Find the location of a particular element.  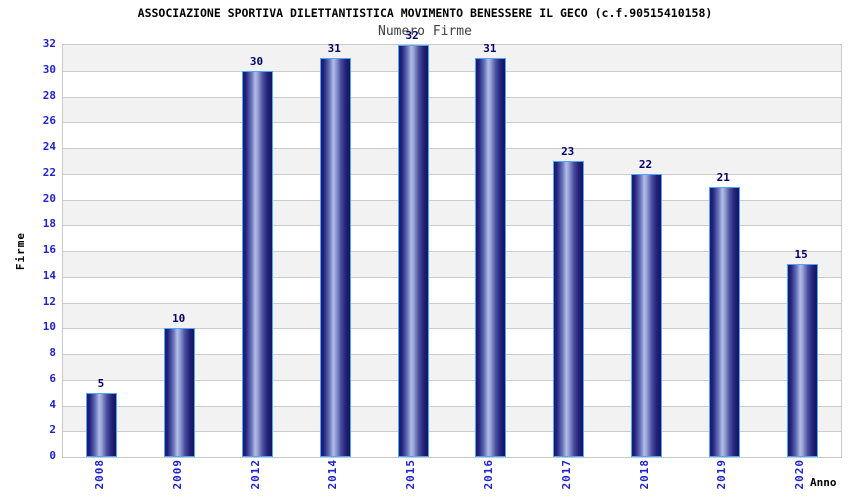

y-tick-label: 4 is located at coordinates (52, 404).